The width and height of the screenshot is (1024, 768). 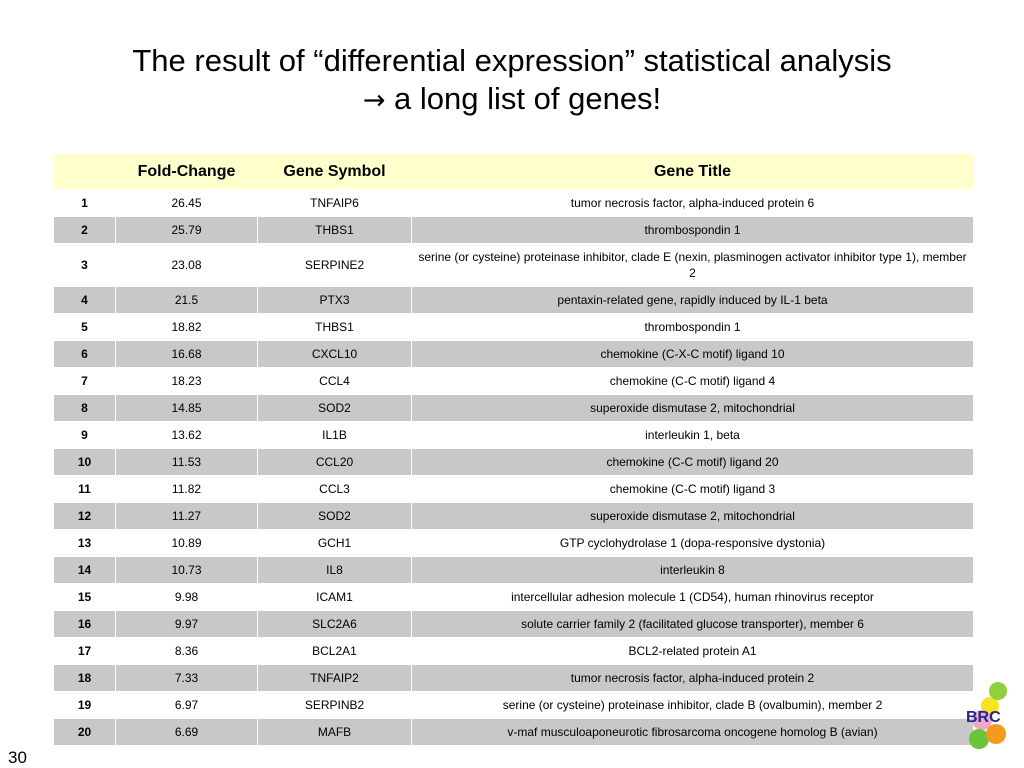 I want to click on gene-symbol-cell: ICAM1, so click(x=334, y=597).